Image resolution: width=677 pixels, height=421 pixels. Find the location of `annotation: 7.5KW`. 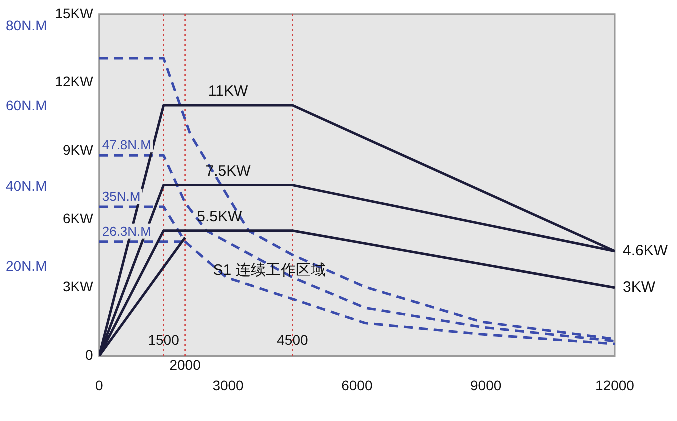

annotation: 7.5KW is located at coordinates (229, 171).